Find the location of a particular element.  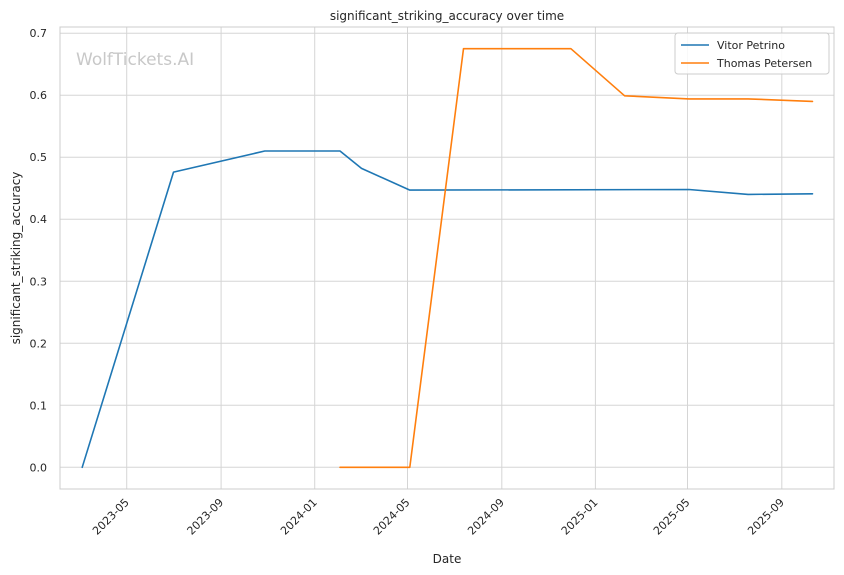

chart-title: significant_striking_accuracy over time is located at coordinates (447, 16).